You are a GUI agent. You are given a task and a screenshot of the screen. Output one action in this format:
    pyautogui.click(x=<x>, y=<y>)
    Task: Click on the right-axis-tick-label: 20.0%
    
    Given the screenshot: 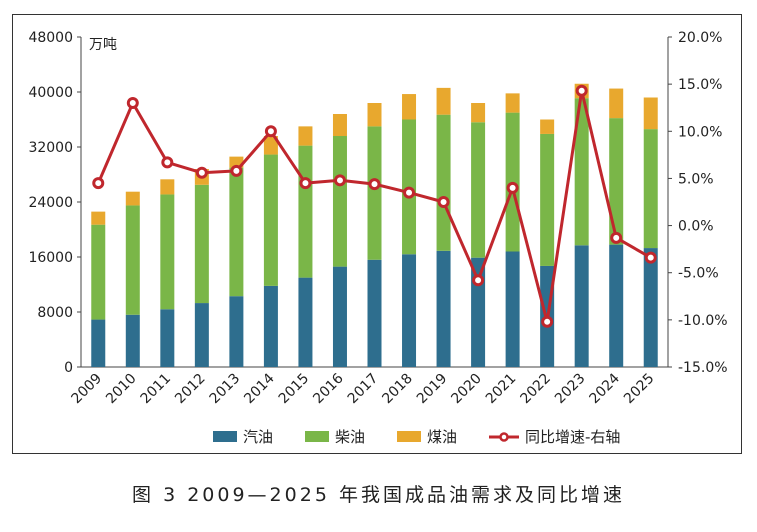 What is the action you would take?
    pyautogui.click(x=700, y=38)
    